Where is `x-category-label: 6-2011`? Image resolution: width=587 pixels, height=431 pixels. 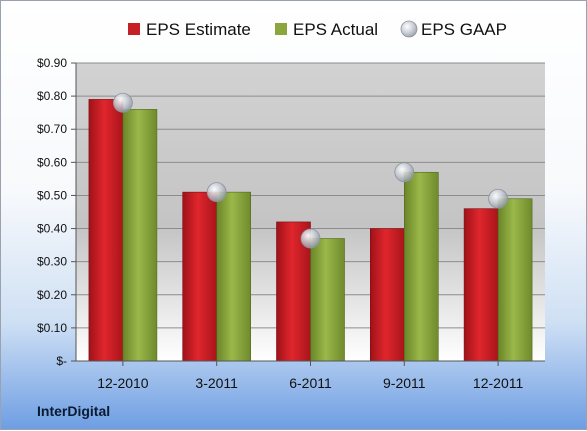 x-category-label: 6-2011 is located at coordinates (310, 383).